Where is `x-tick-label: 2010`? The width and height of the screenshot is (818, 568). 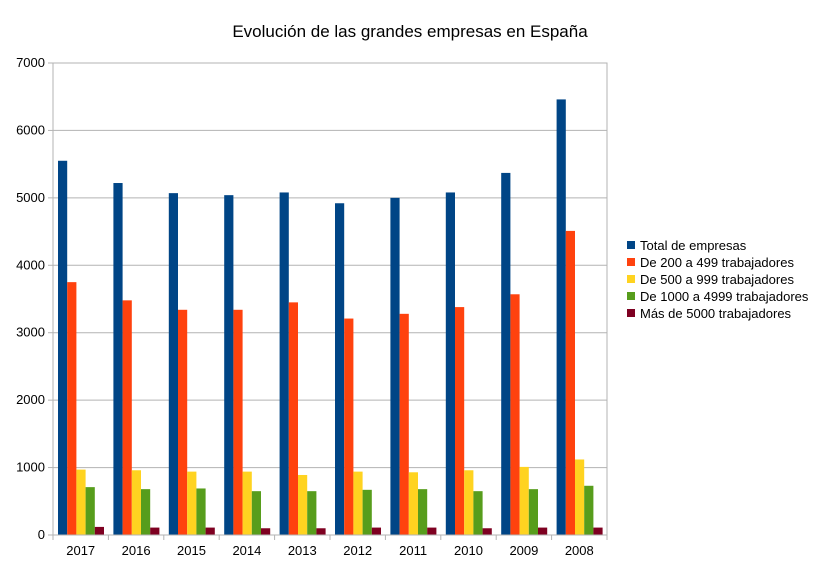
x-tick-label: 2010 is located at coordinates (468, 550).